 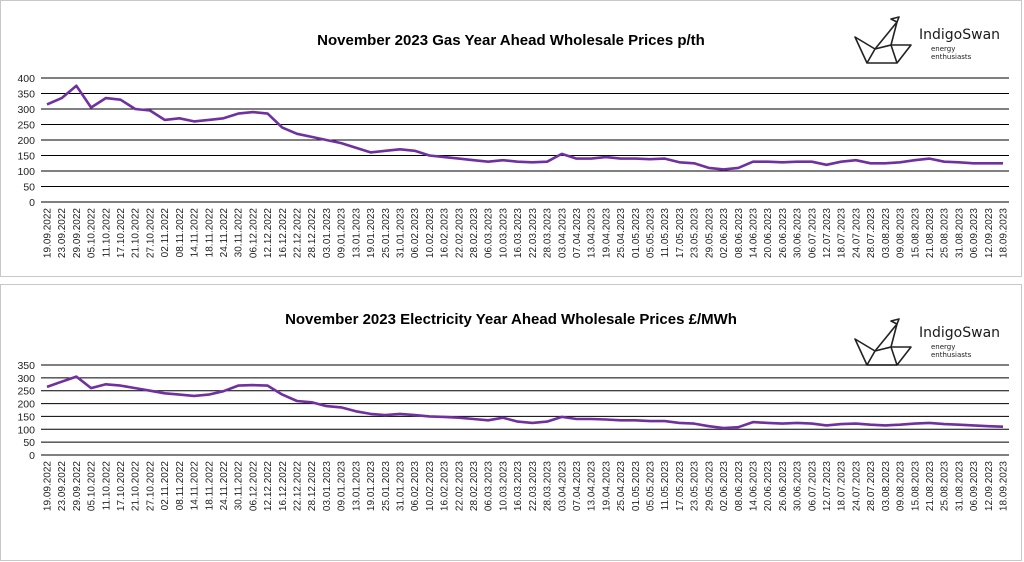 What do you see at coordinates (180, 233) in the screenshot?
I see `x-tick-label: 08.11.2022` at bounding box center [180, 233].